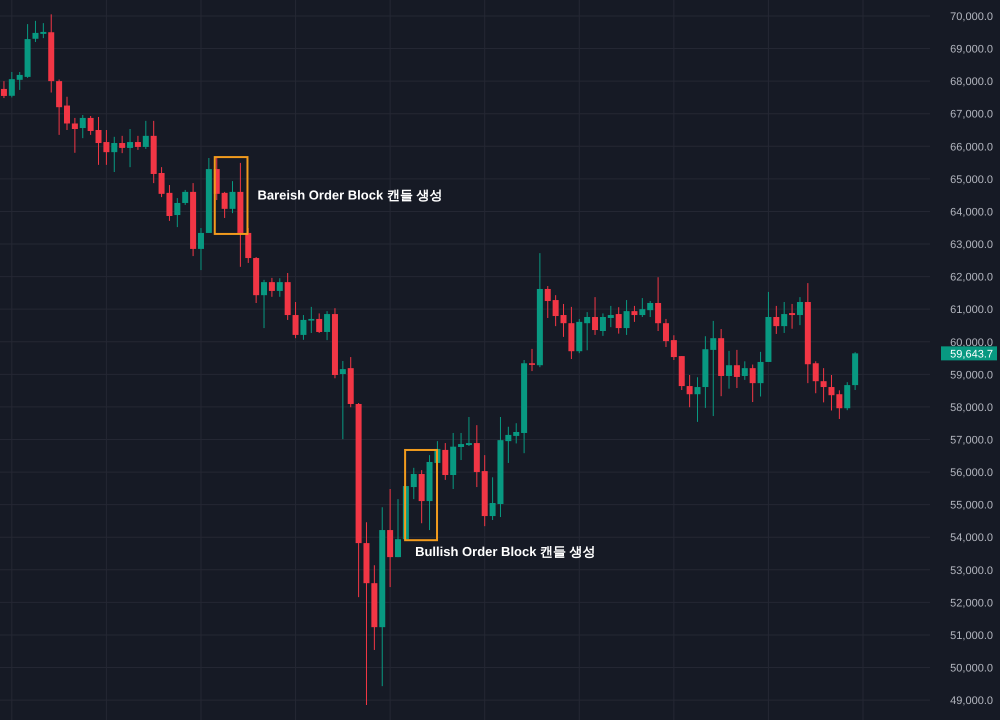  What do you see at coordinates (971, 408) in the screenshot?
I see `y-tick-label: 58,000.0` at bounding box center [971, 408].